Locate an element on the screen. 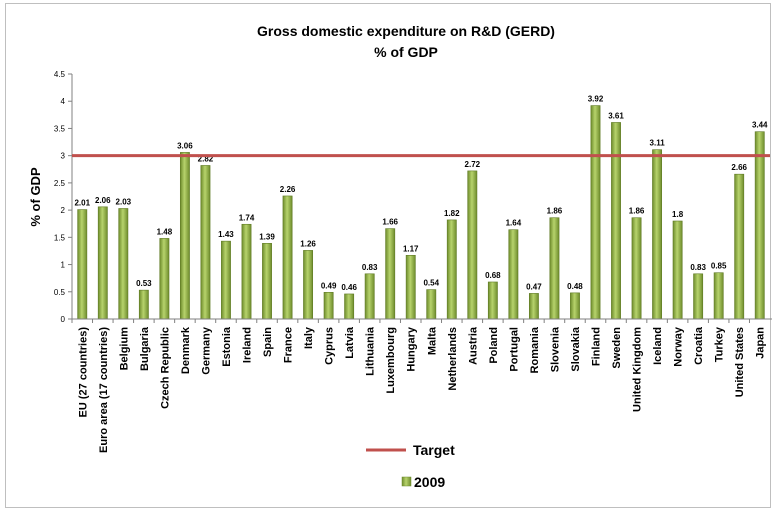 The image size is (777, 514). x-tick-label: Norway is located at coordinates (679, 346).